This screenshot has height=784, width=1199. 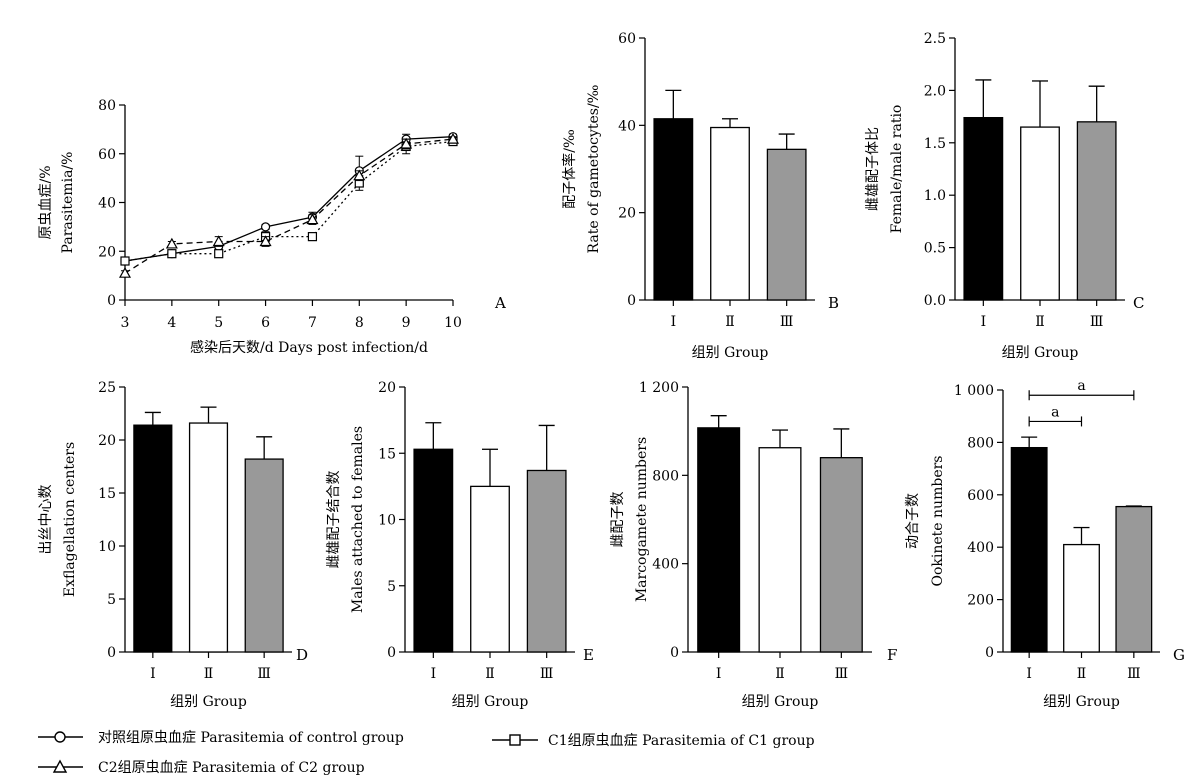 I want to click on y-tick-label: 1 000, so click(x=974, y=391).